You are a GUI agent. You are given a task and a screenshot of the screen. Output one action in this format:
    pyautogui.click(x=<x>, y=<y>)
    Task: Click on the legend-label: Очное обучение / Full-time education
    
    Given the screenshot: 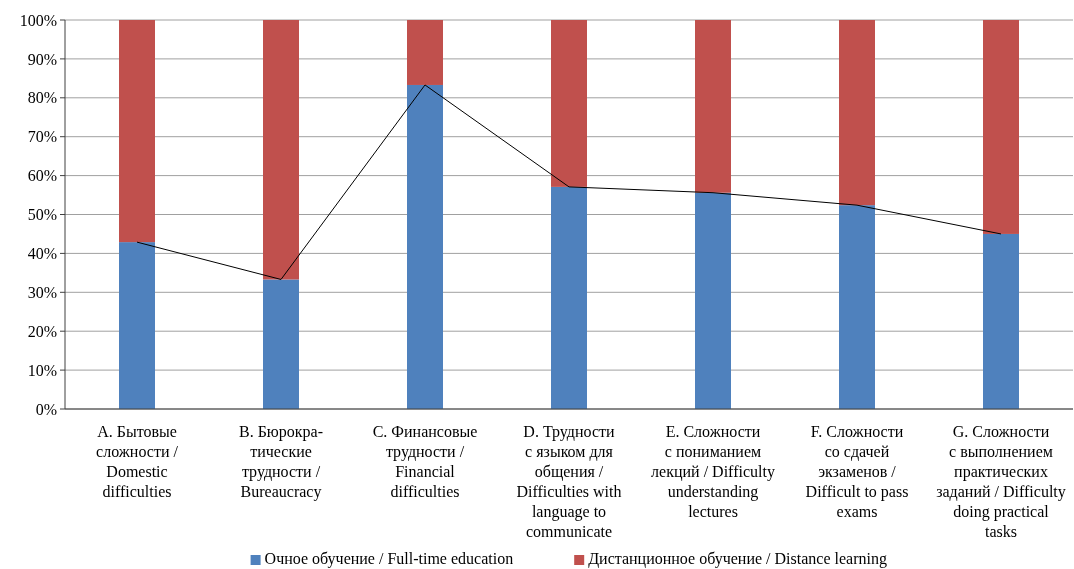 What is the action you would take?
    pyautogui.click(x=389, y=559)
    